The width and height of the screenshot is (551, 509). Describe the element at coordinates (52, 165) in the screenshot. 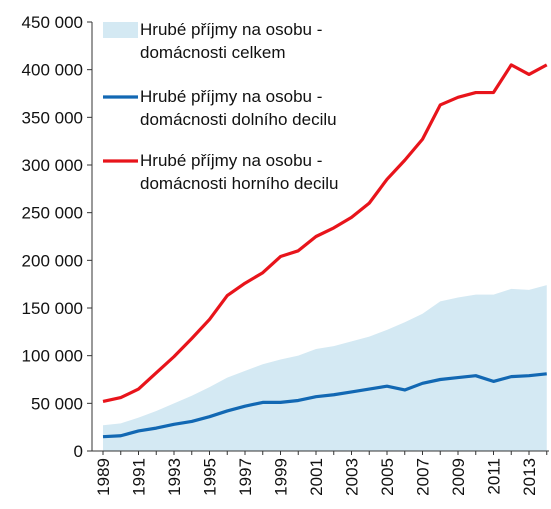

I see `y-tick-label: 300 000` at that location.